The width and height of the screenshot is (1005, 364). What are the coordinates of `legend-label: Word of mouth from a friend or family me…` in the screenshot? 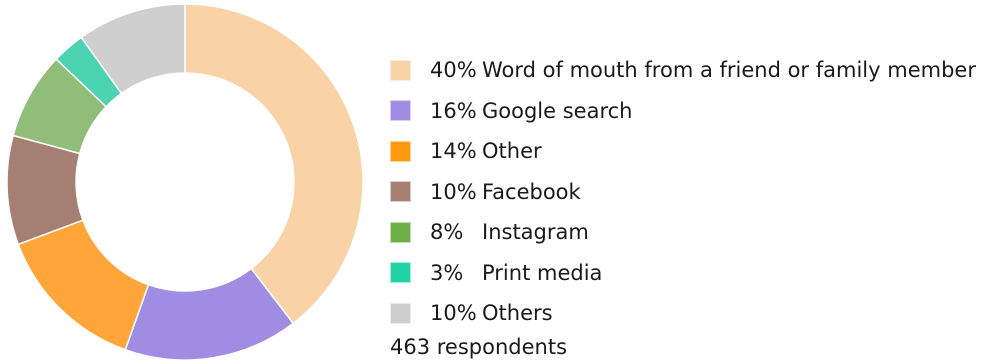 It's located at (729, 70).